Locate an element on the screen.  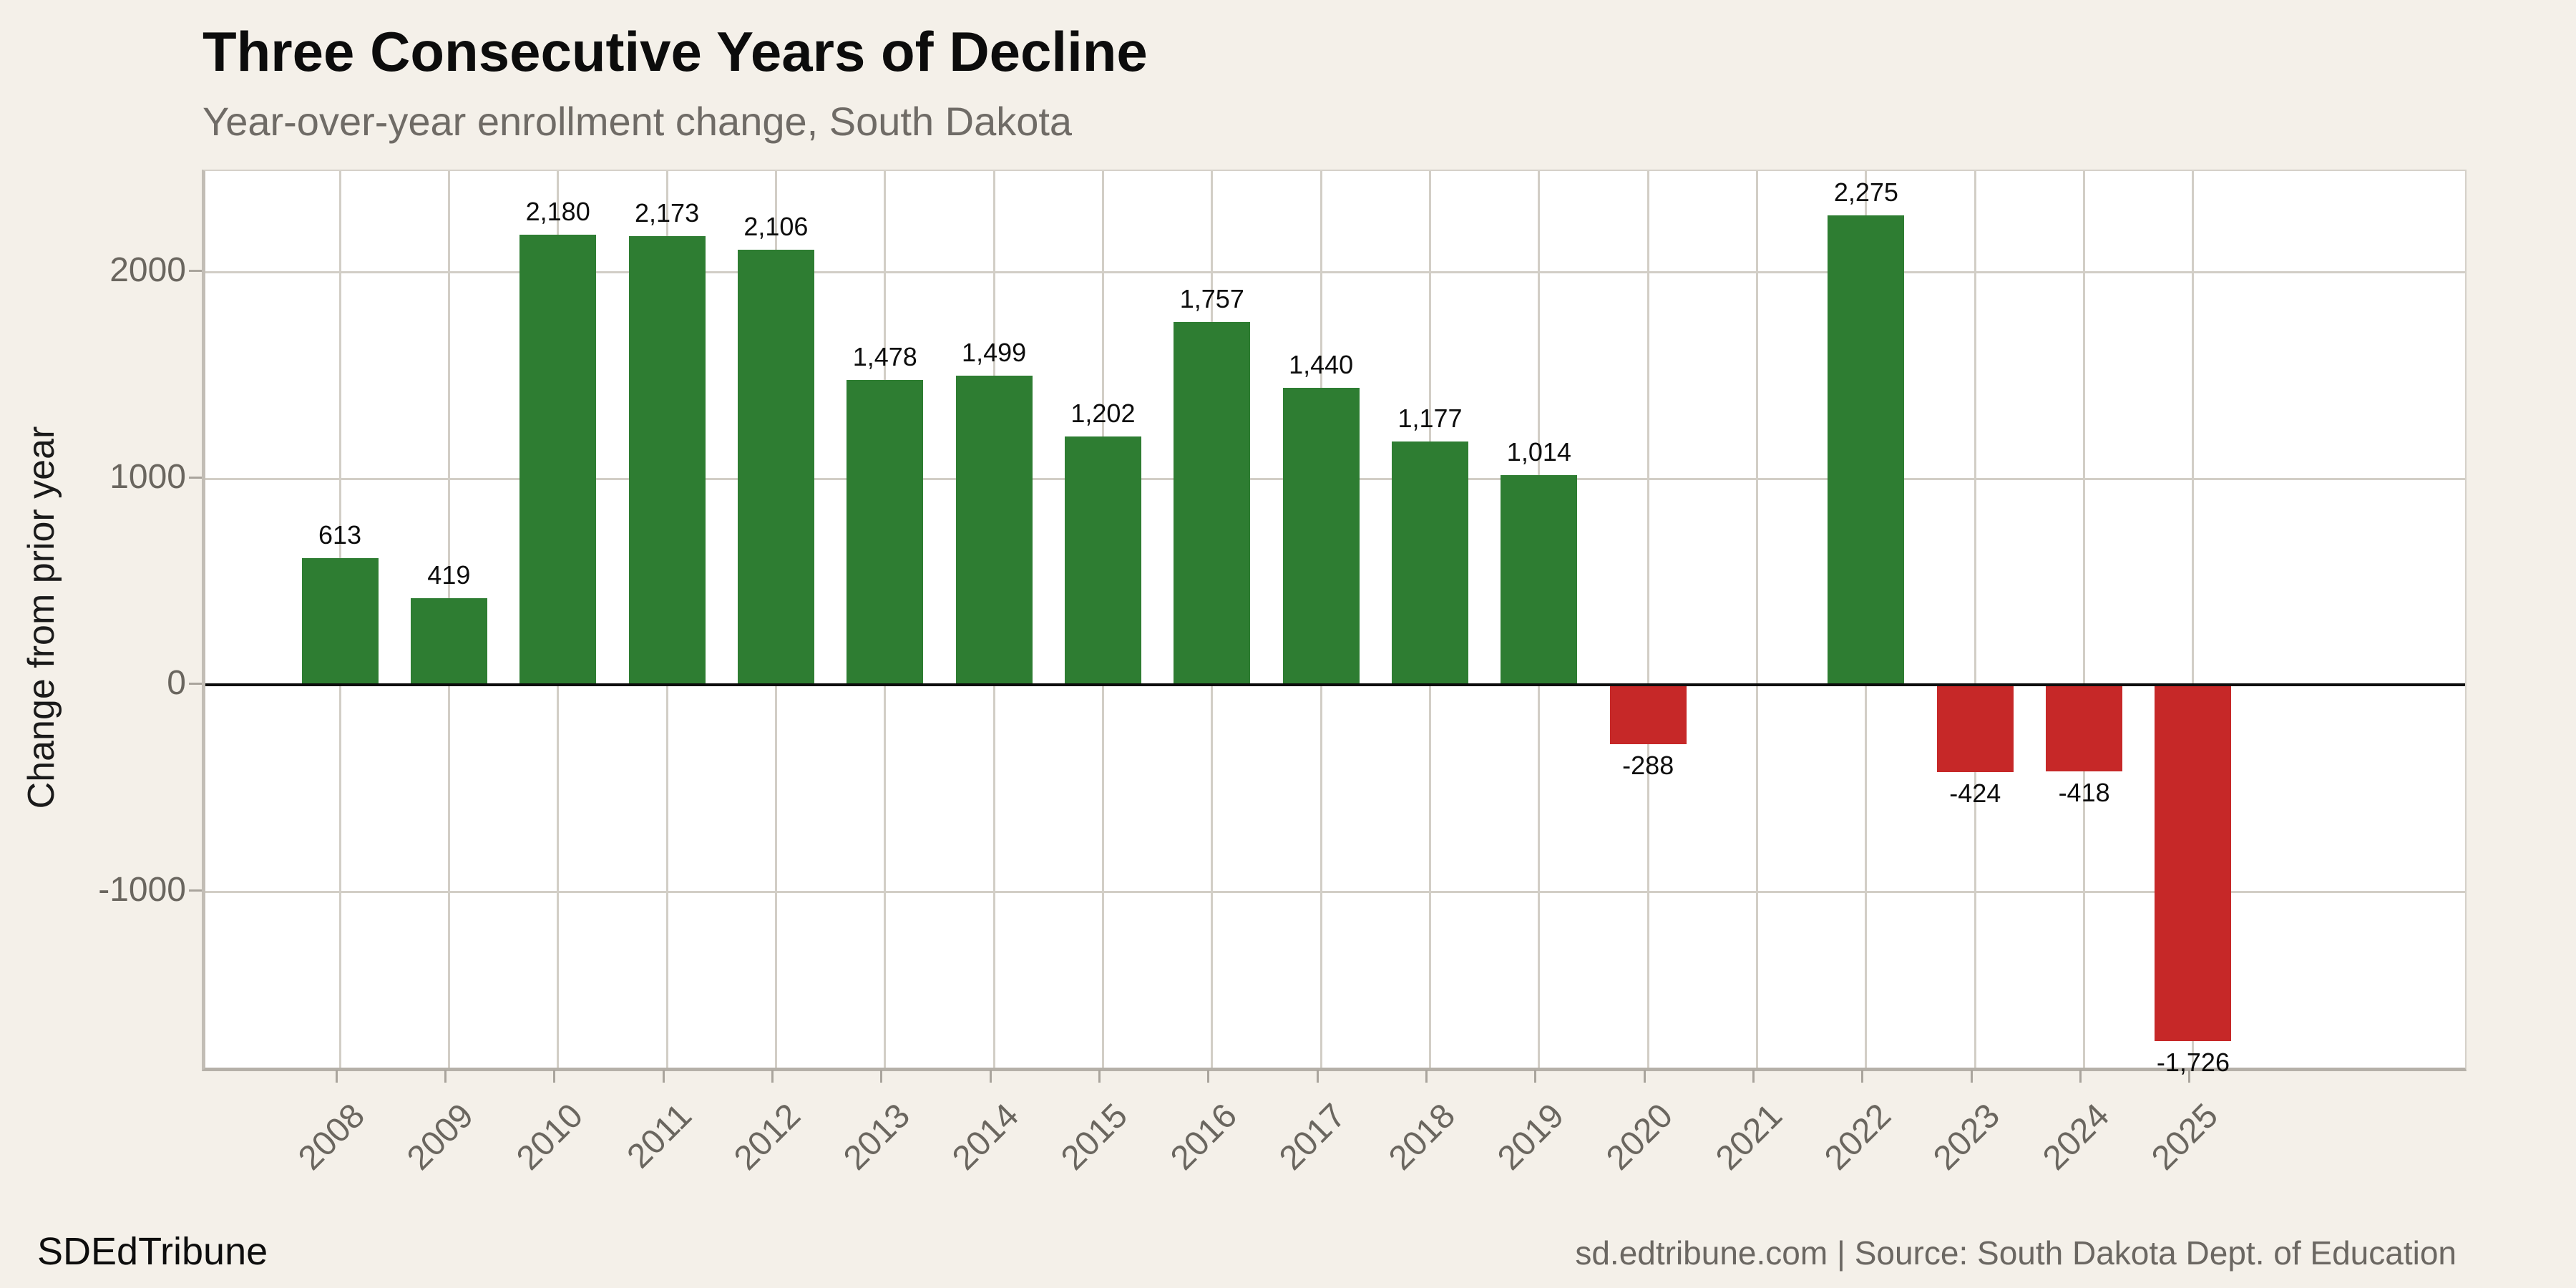
bar-2010 is located at coordinates (558, 460).